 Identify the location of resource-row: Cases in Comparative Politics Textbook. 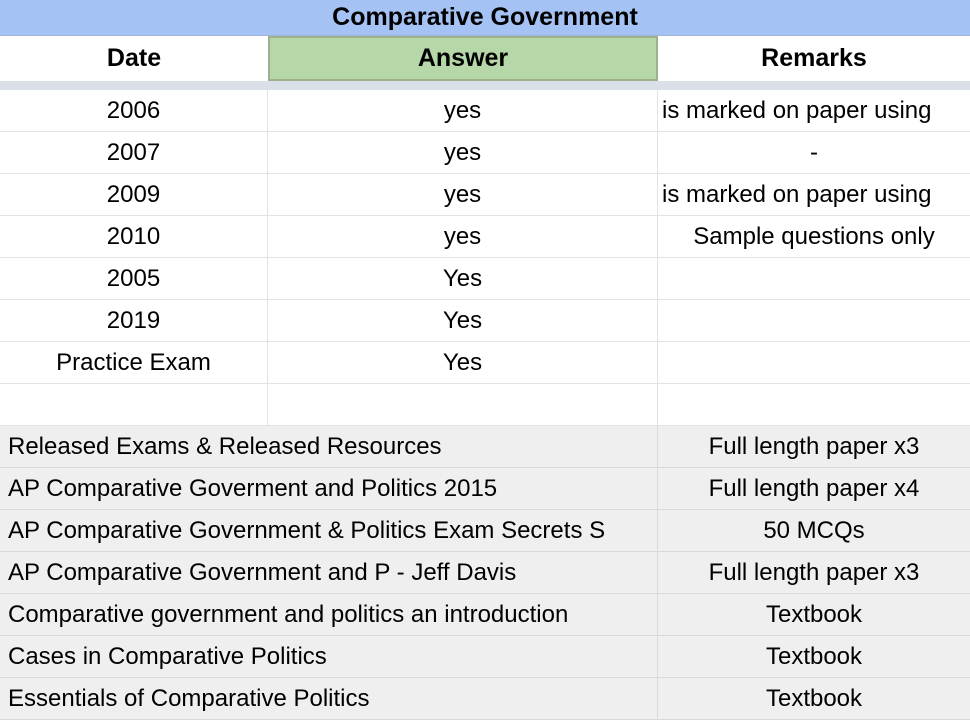
(485, 657).